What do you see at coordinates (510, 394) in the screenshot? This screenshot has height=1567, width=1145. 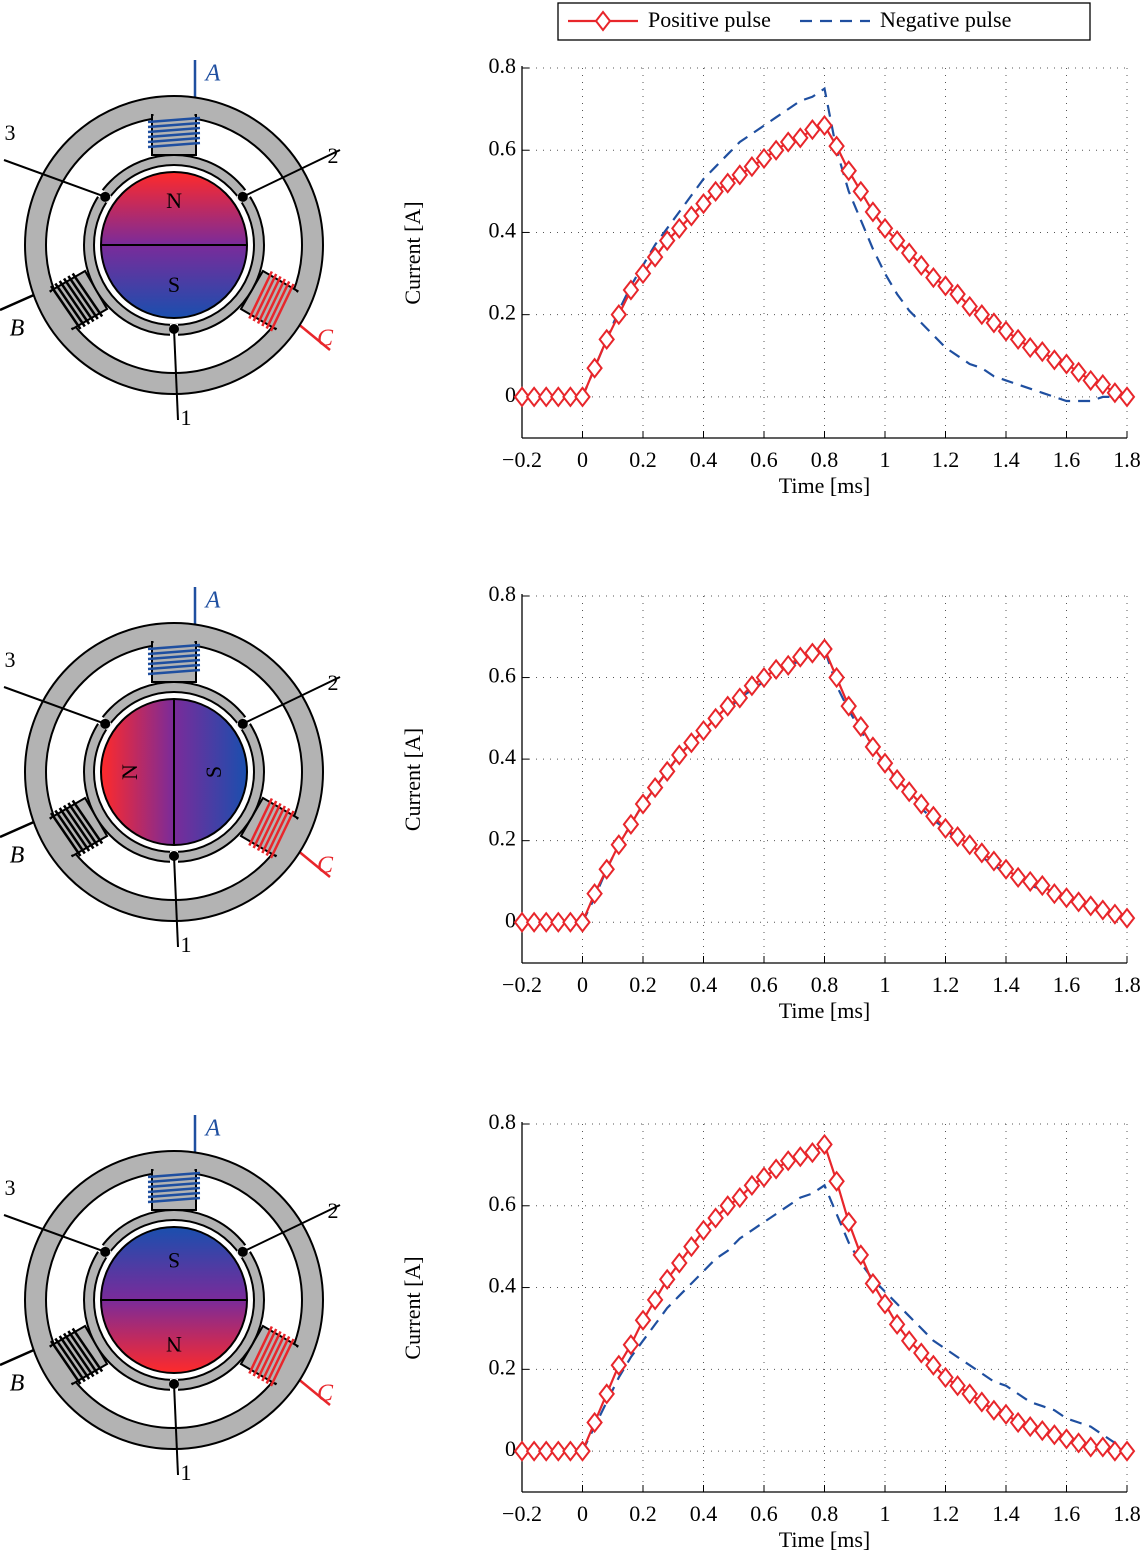 I see `y-tick-label: 0` at bounding box center [510, 394].